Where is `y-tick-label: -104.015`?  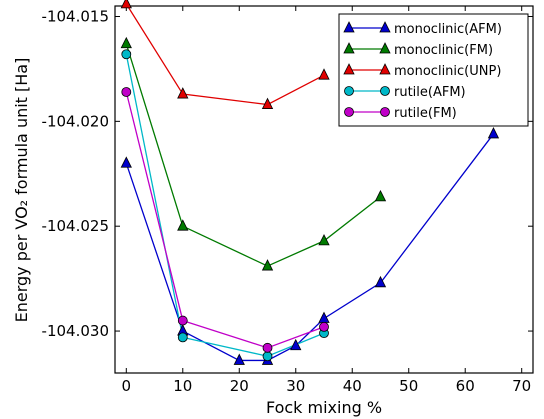
y-tick-label: -104.015 is located at coordinates (75, 16).